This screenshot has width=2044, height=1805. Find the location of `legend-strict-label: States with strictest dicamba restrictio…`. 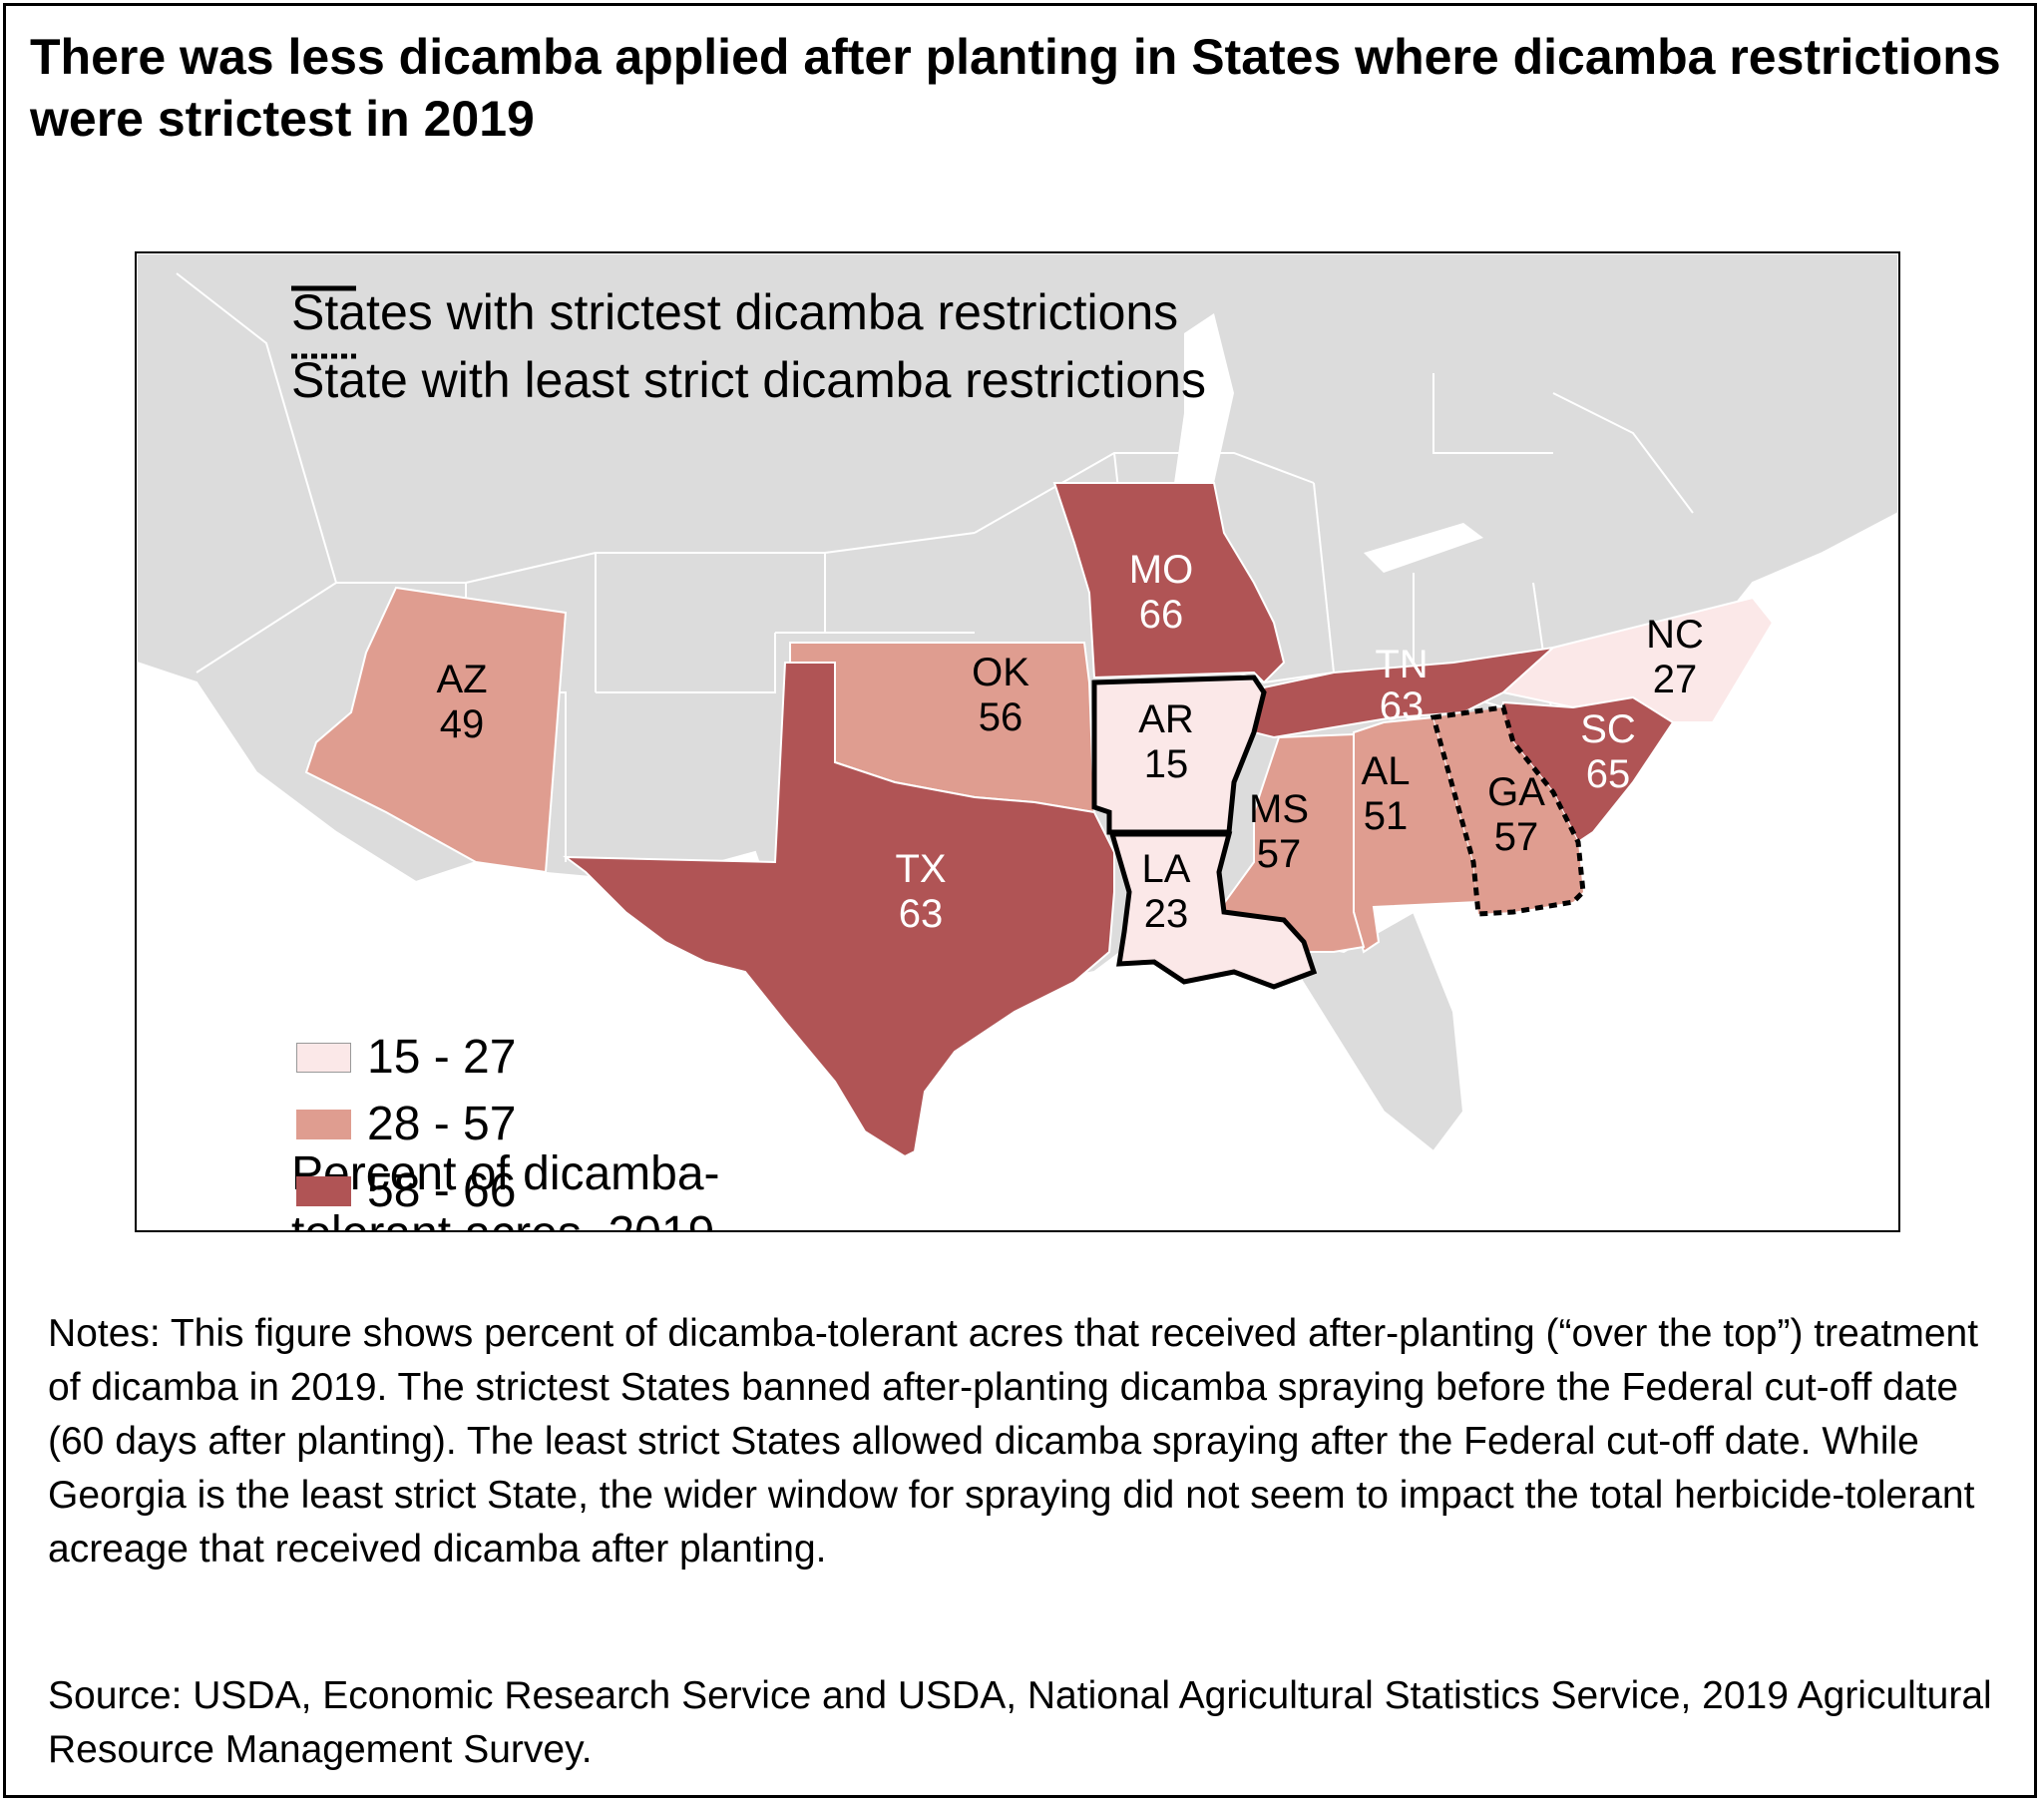

legend-strict-label: States with strictest dicamba restrictio… is located at coordinates (735, 312).